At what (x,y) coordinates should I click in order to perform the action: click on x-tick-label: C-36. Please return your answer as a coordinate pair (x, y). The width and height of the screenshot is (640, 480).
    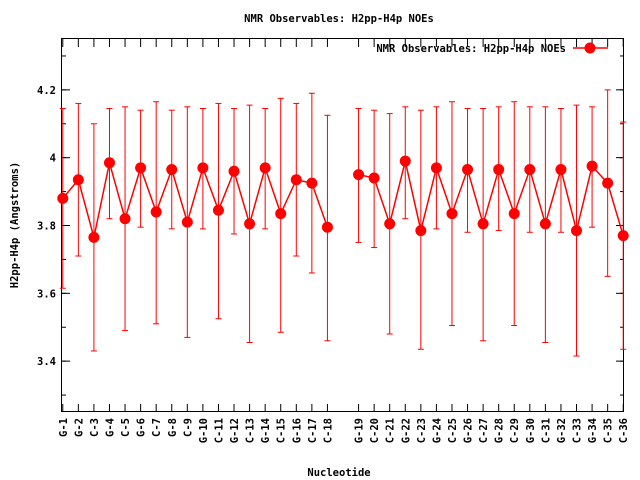
    Looking at the image, I should click on (624, 430).